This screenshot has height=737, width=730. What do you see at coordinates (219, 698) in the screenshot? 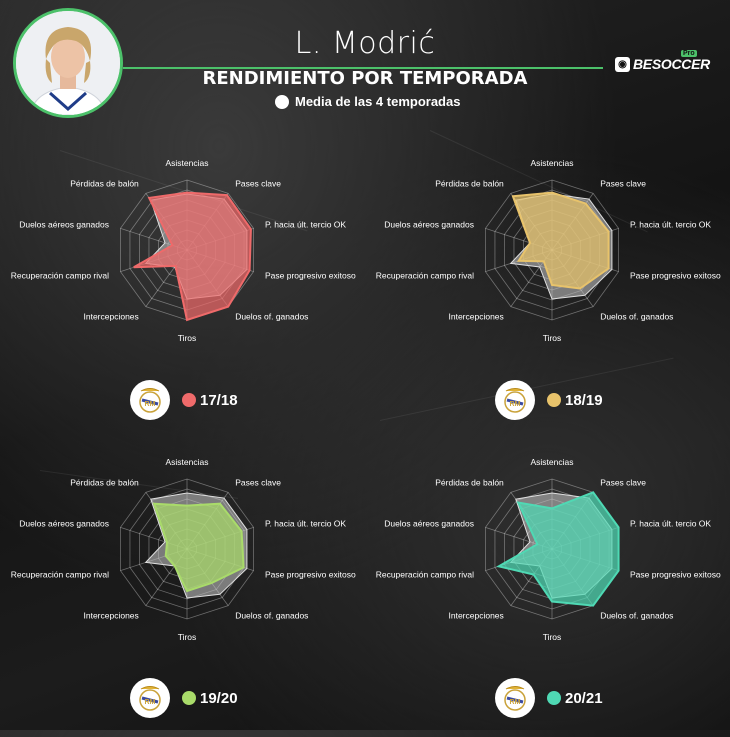
I see `season-label: 19/20` at bounding box center [219, 698].